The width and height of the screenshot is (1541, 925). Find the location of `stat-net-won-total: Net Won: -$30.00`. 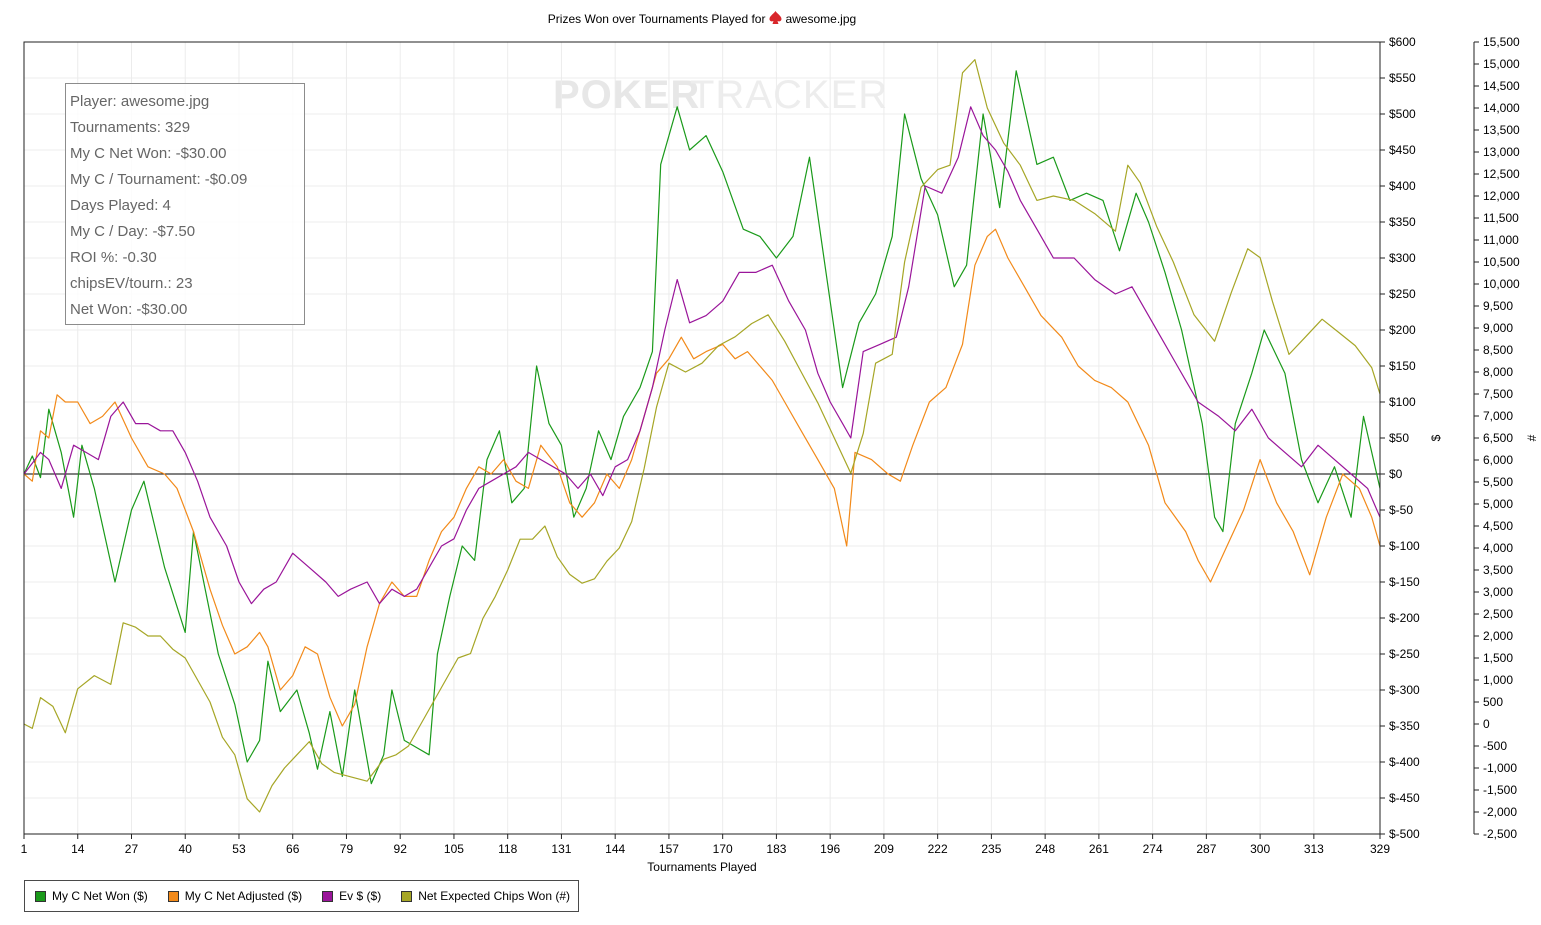

stat-net-won-total: Net Won: -$30.00 is located at coordinates (129, 309).